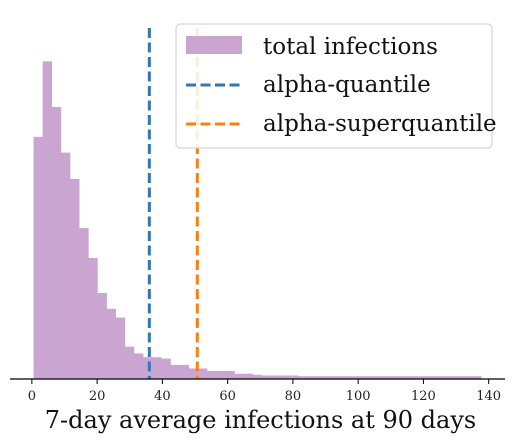 The image size is (515, 444). Describe the element at coordinates (260, 420) in the screenshot. I see `x-axis-title: 7-day average infections at 90 days` at that location.